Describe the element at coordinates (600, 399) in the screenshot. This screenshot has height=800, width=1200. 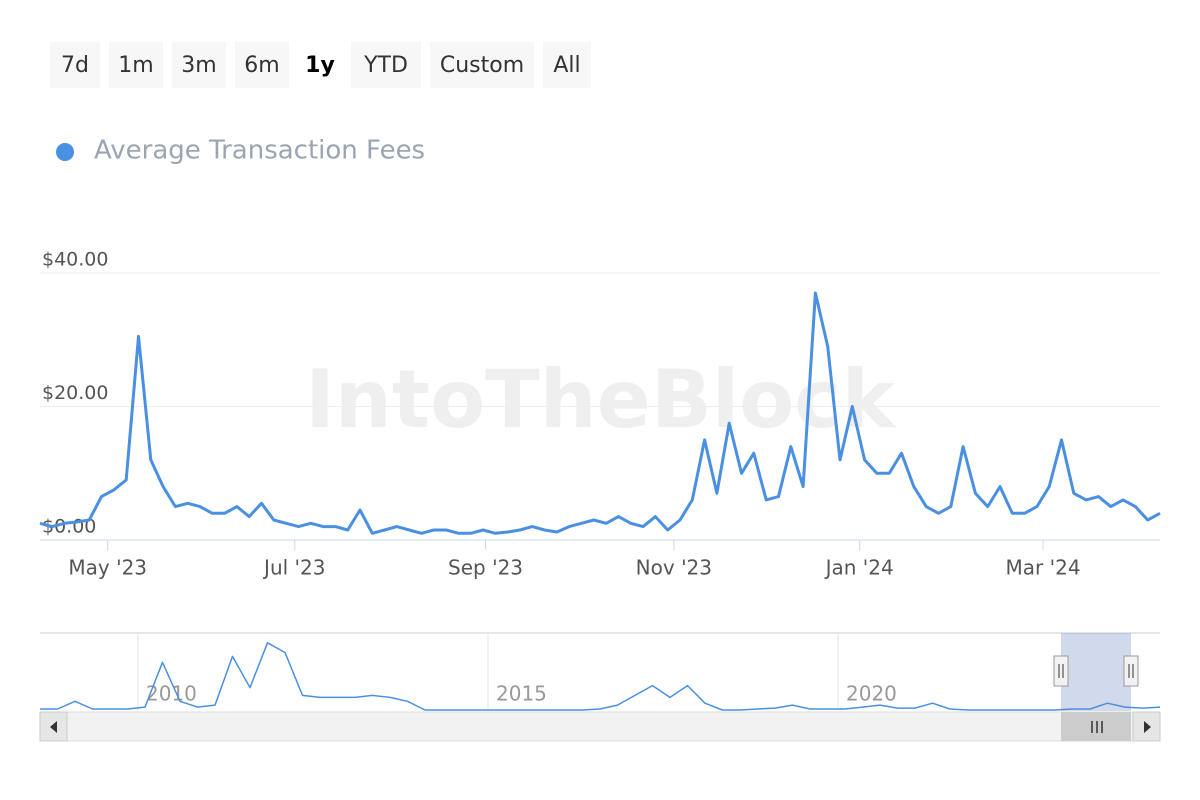
I see `watermark: IntoTheBlock` at that location.